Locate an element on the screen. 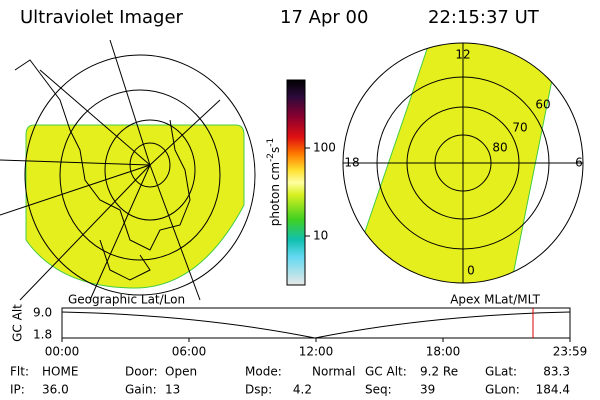  info-label: Dsp: is located at coordinates (258, 390).